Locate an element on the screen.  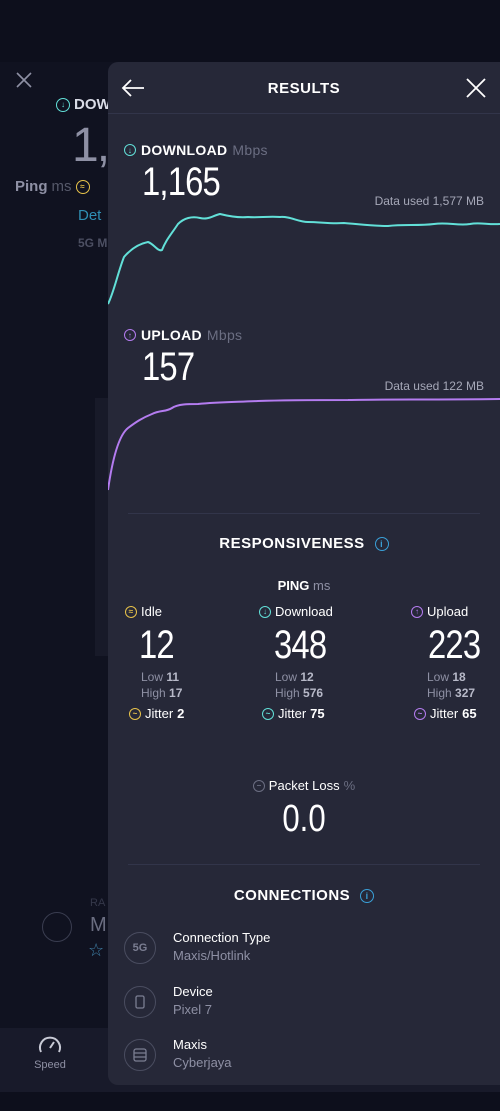
server-title: Maxis is located at coordinates (190, 1044).